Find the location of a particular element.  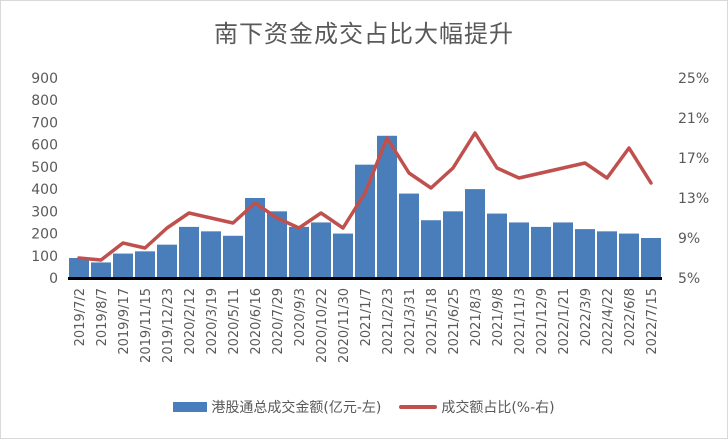

x-tick-label-11: 2020/10/22 is located at coordinates (322, 325).